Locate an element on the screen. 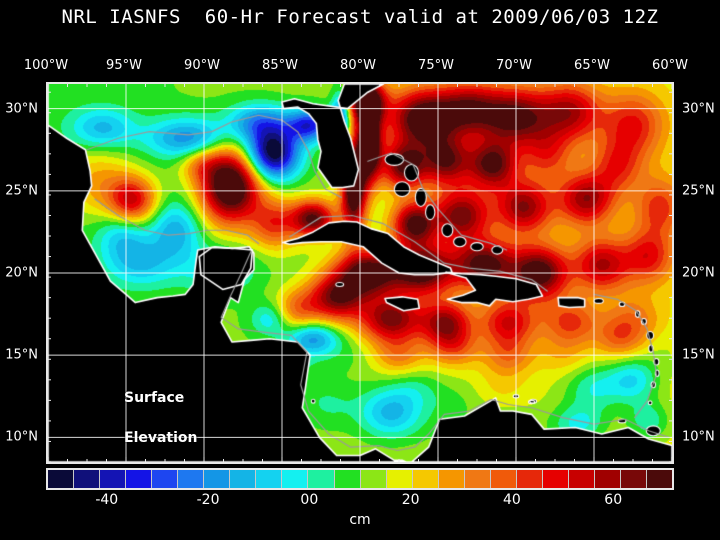 The height and width of the screenshot is (540, 720). lat-tick-label-left-3: 15°N is located at coordinates (21, 355).